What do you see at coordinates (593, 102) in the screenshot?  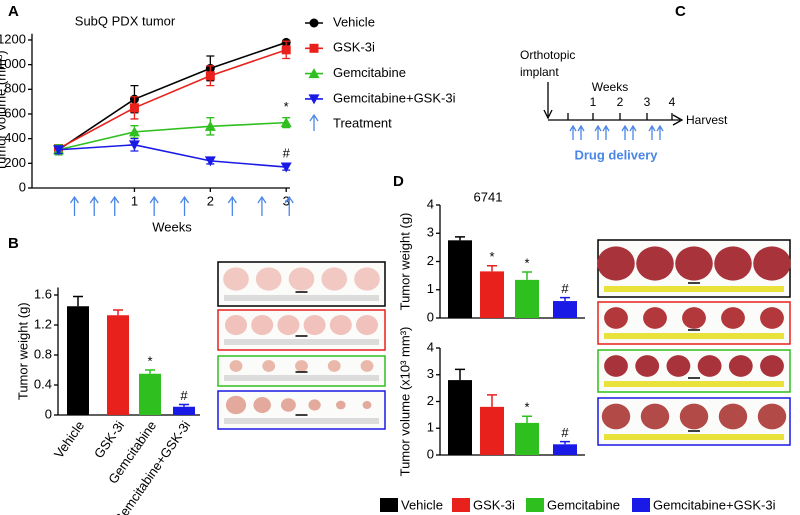 I see `timeline-tick-label: 1` at bounding box center [593, 102].